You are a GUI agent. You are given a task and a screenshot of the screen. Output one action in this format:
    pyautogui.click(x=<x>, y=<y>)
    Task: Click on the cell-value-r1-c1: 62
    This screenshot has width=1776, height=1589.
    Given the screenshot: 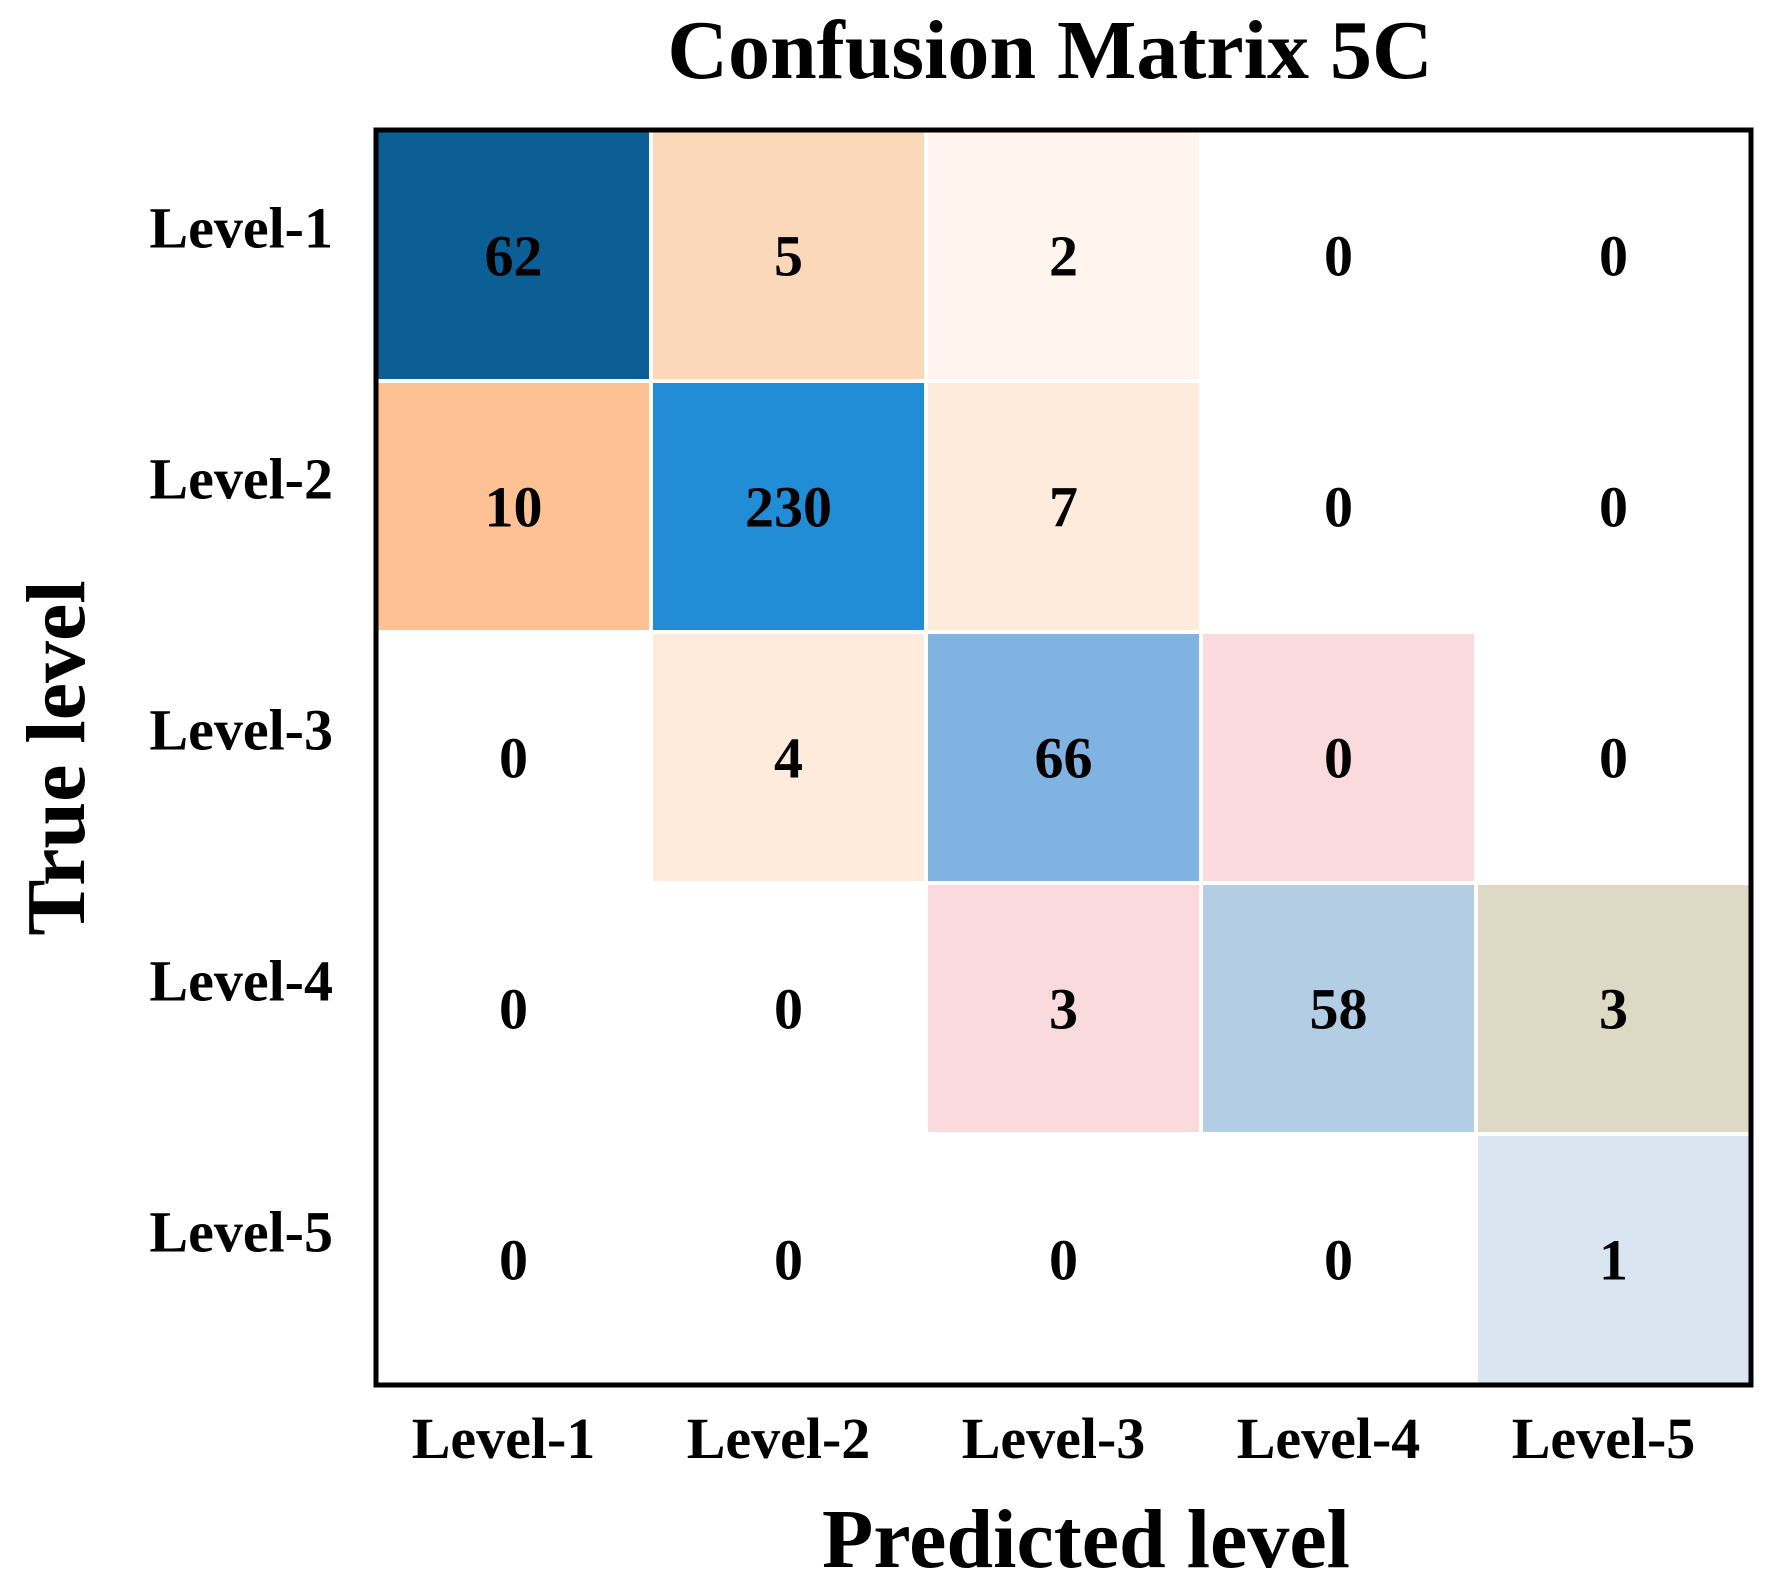 What is the action you would take?
    pyautogui.click(x=514, y=256)
    